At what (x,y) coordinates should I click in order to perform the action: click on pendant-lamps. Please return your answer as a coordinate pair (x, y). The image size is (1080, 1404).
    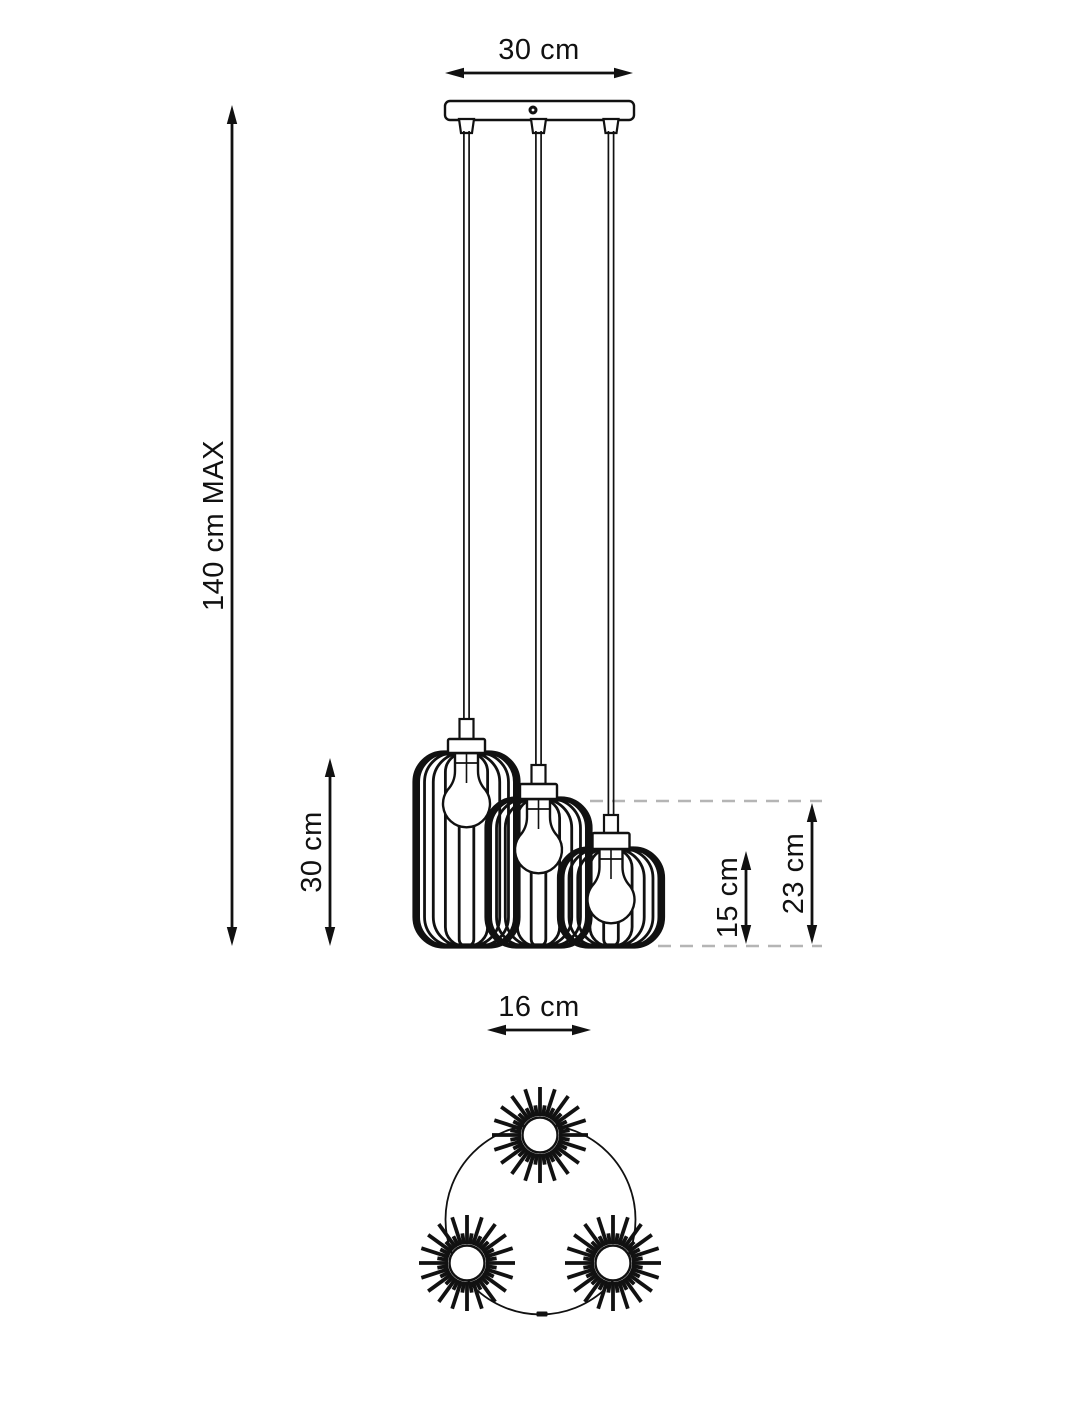
    Looking at the image, I should click on (539, 540).